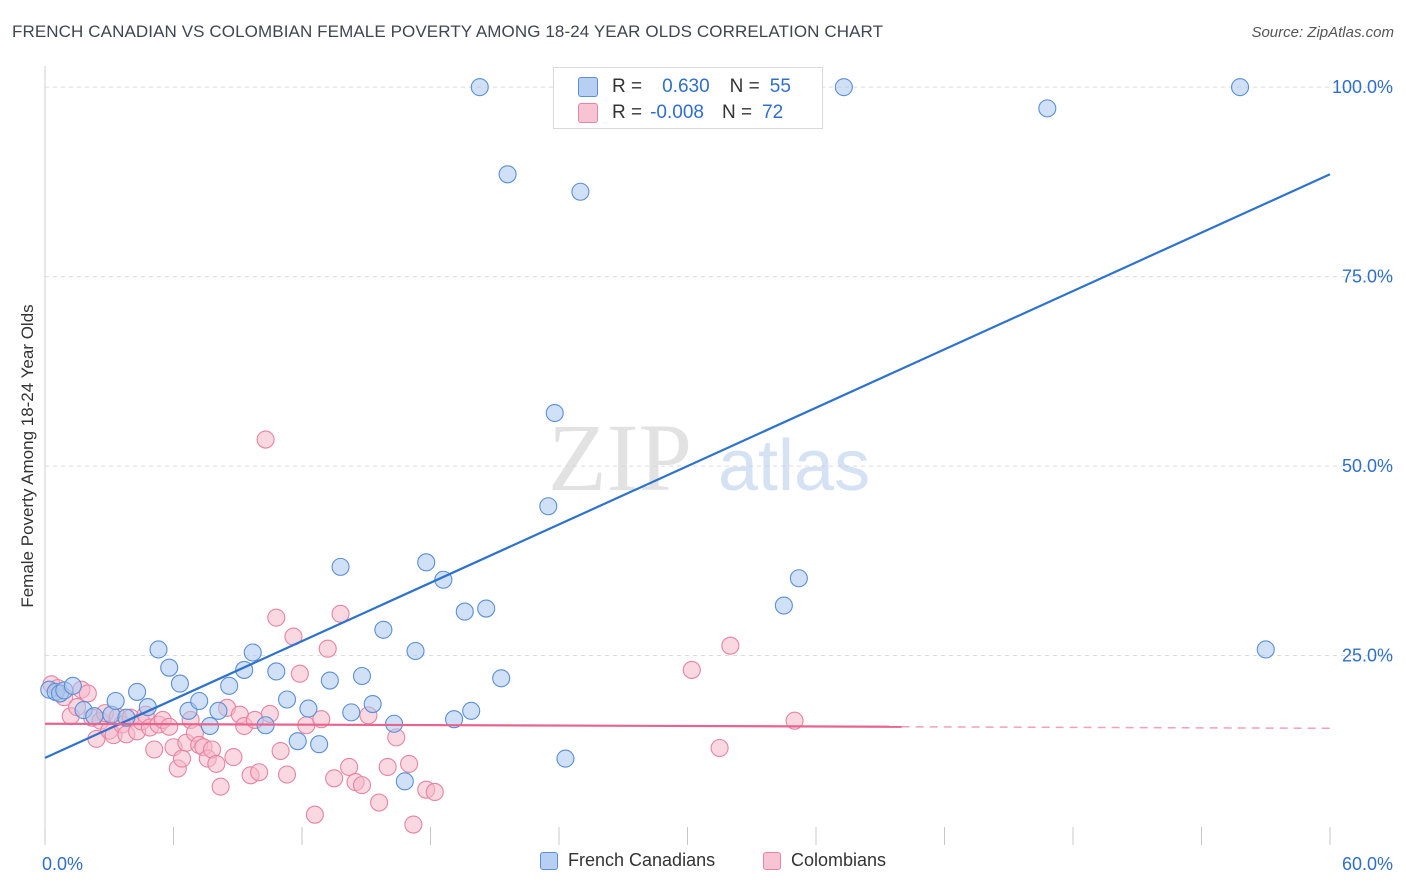 This screenshot has width=1406, height=892. What do you see at coordinates (588, 87) in the screenshot?
I see `blue-swatch` at bounding box center [588, 87].